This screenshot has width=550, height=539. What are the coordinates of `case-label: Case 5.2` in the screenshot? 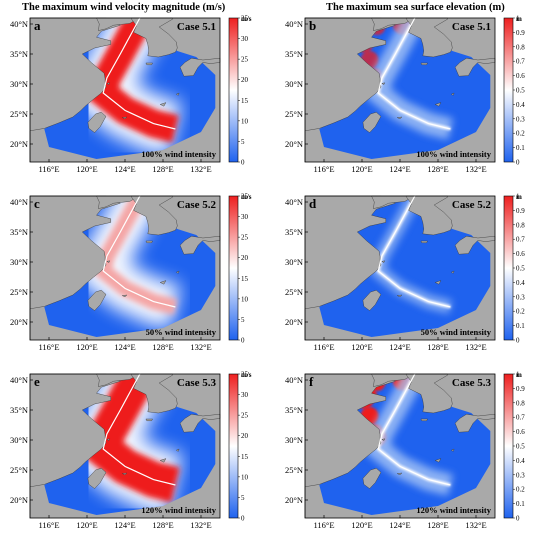 It's located at (197, 205).